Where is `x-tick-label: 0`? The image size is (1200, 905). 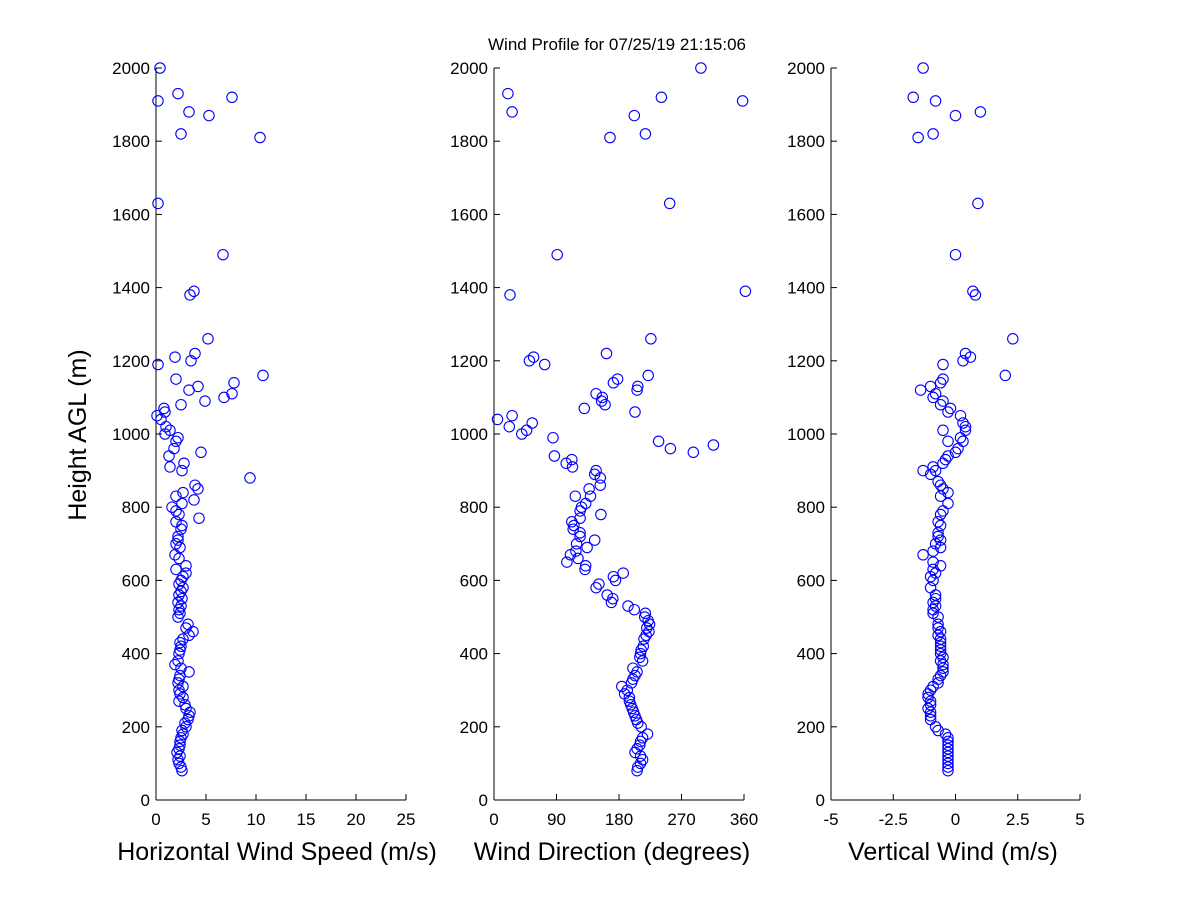 x-tick-label: 0 is located at coordinates (155, 819).